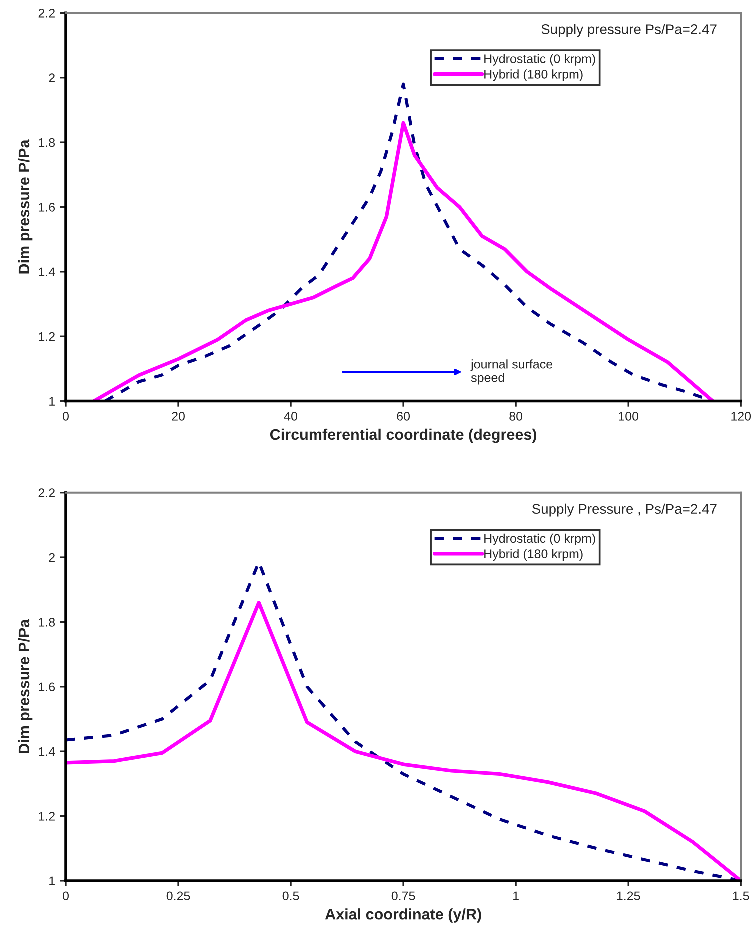 This screenshot has height=942, width=756. Describe the element at coordinates (629, 416) in the screenshot. I see `x-tick-label: 100` at that location.